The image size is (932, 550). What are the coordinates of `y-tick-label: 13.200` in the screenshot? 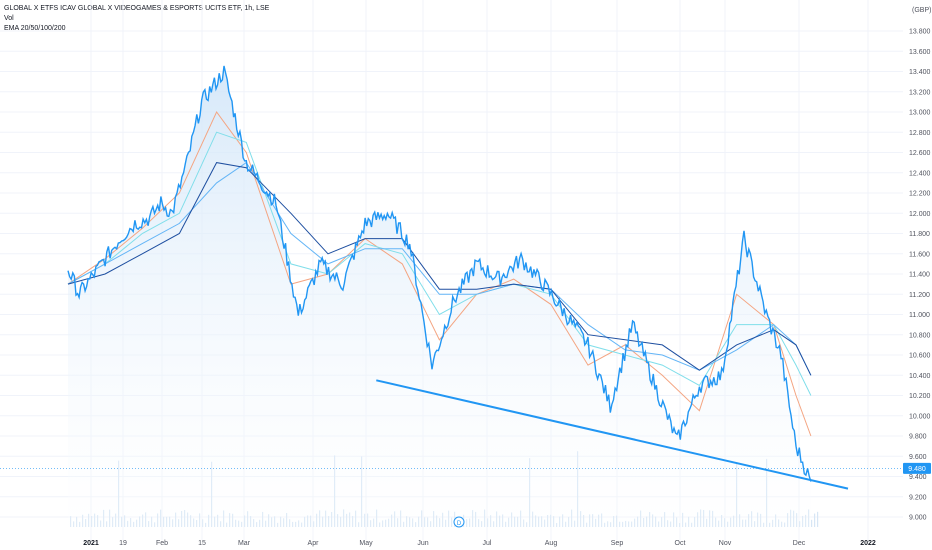 It's located at (920, 92).